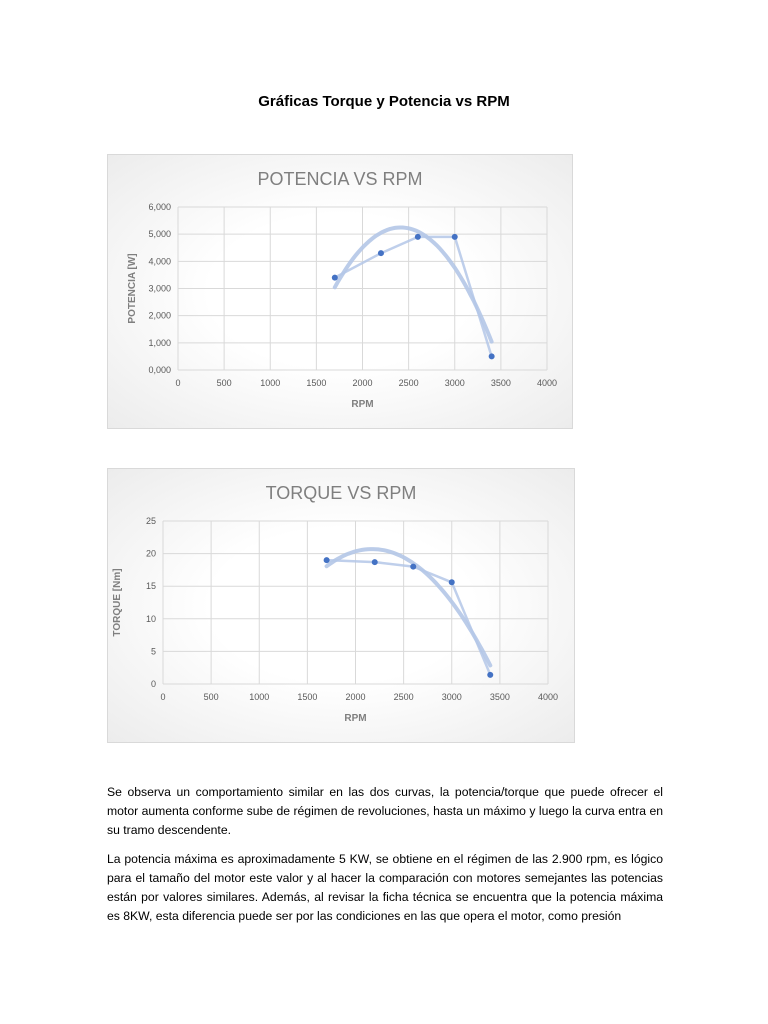 The width and height of the screenshot is (768, 1024). What do you see at coordinates (548, 697) in the screenshot?
I see `torque-x-tick-label: 4000` at bounding box center [548, 697].